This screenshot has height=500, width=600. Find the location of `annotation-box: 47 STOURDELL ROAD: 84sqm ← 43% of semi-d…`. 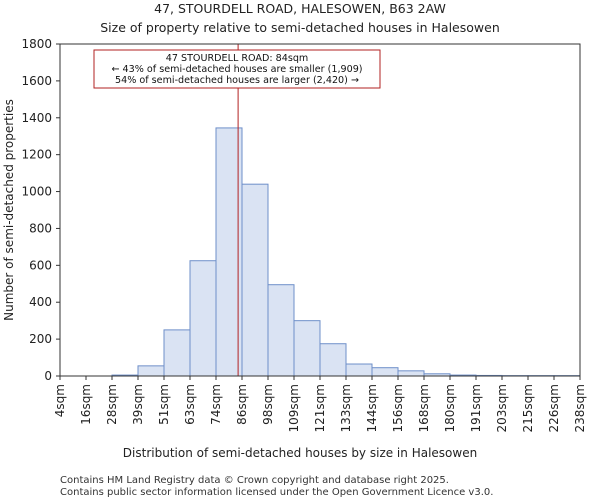

annotation-box: 47 STOURDELL ROAD: 84sqm ← 43% of semi-d… is located at coordinates (237, 69).